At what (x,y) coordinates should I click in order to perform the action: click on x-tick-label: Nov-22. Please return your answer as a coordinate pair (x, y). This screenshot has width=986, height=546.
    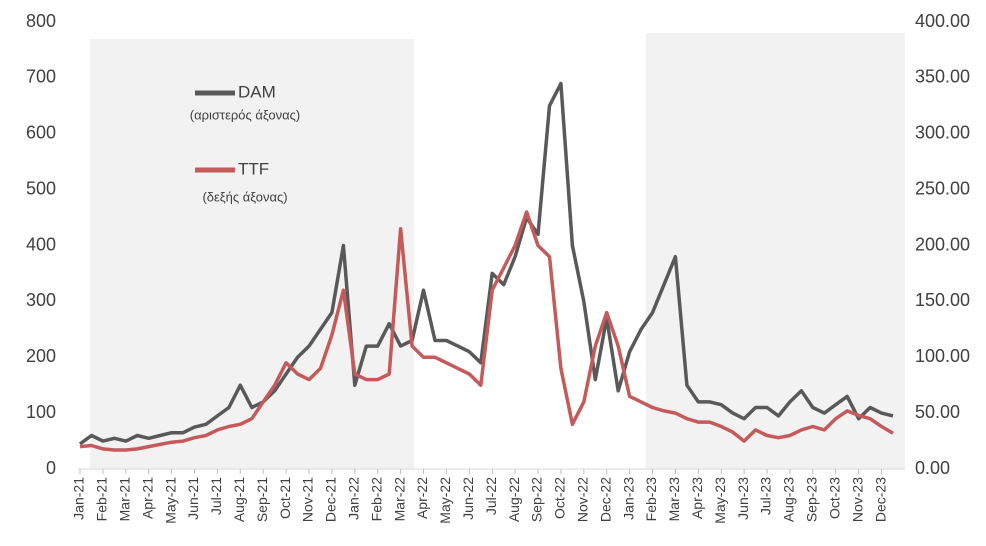
    Looking at the image, I should click on (583, 499).